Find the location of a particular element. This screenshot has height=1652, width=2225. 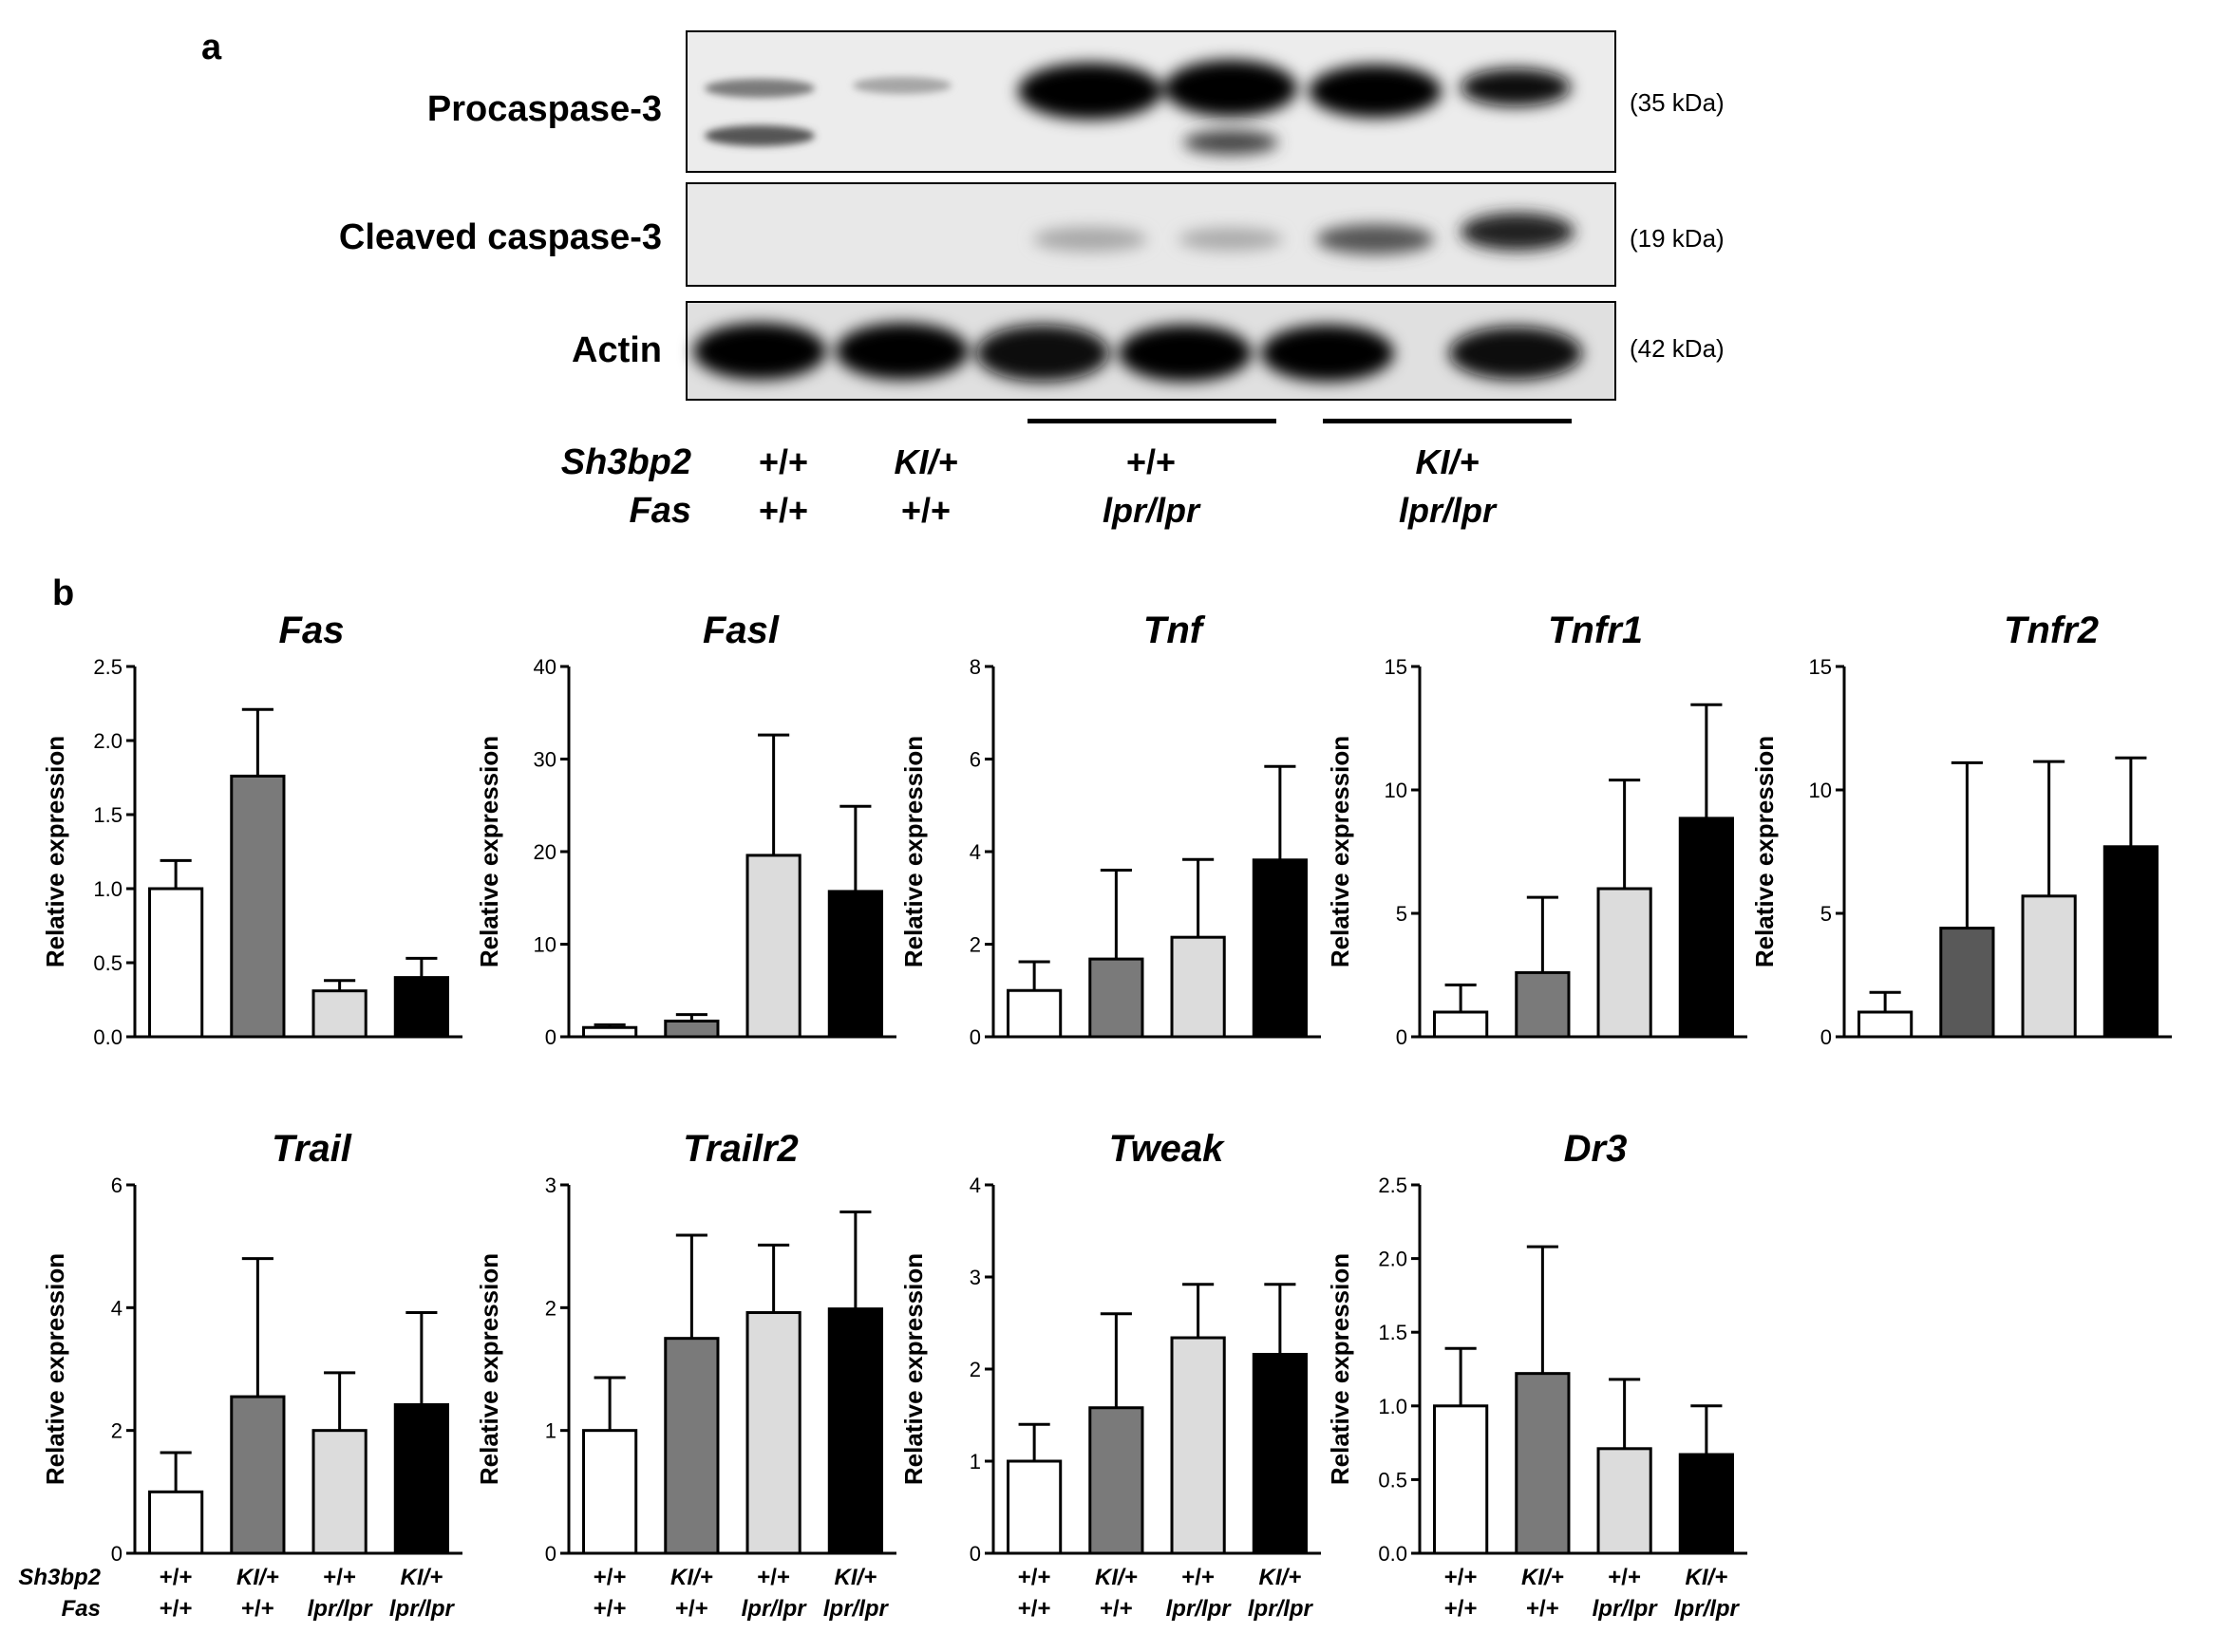

y-tick-label: 0.0 is located at coordinates (108, 1037).